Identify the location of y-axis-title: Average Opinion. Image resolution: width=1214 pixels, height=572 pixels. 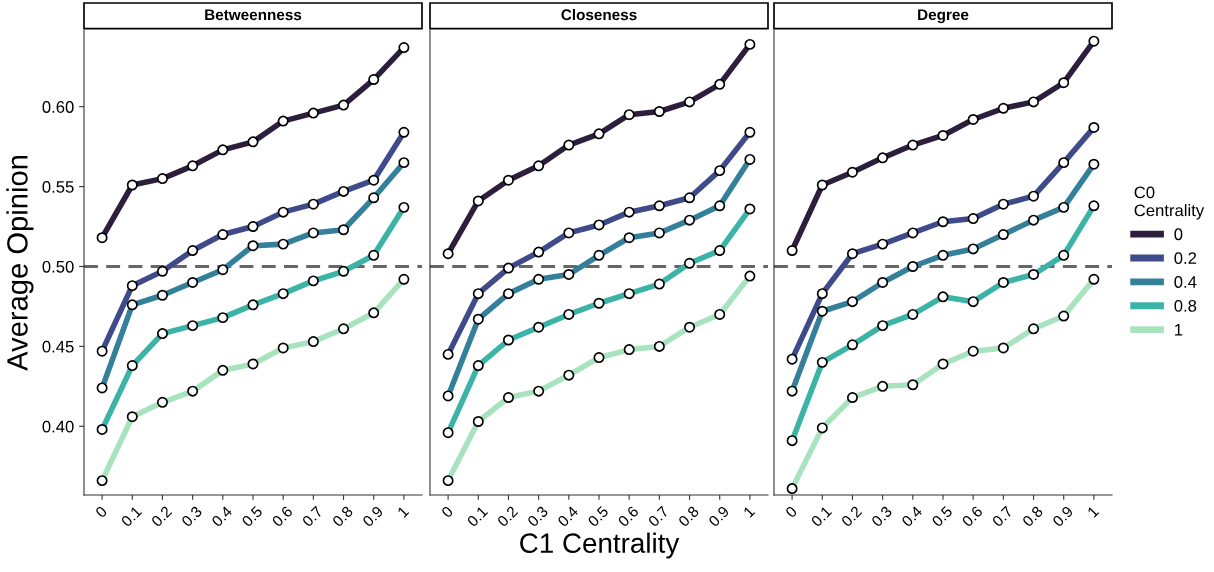
(20, 263).